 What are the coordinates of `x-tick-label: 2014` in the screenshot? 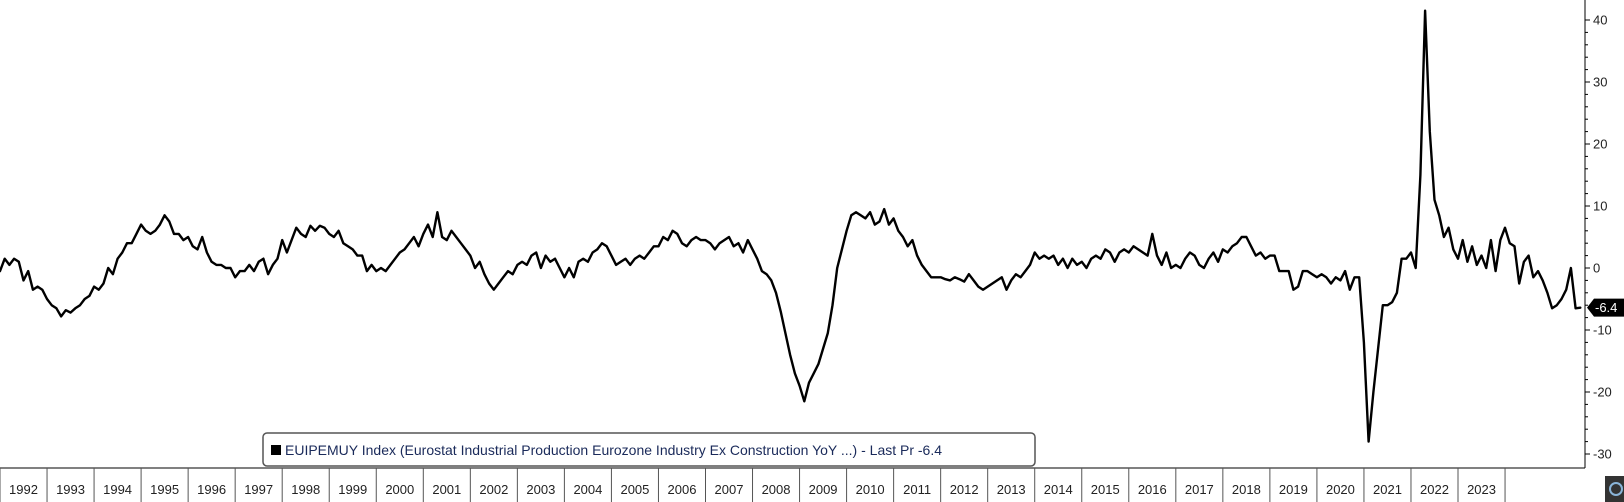 It's located at (1058, 489).